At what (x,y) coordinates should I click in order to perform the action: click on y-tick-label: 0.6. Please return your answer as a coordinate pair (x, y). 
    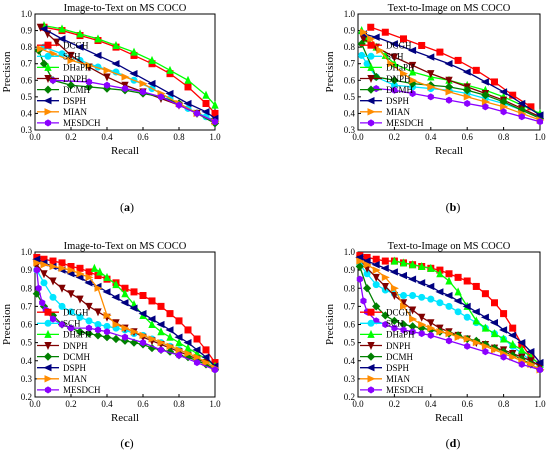
    Looking at the image, I should click on (350, 325).